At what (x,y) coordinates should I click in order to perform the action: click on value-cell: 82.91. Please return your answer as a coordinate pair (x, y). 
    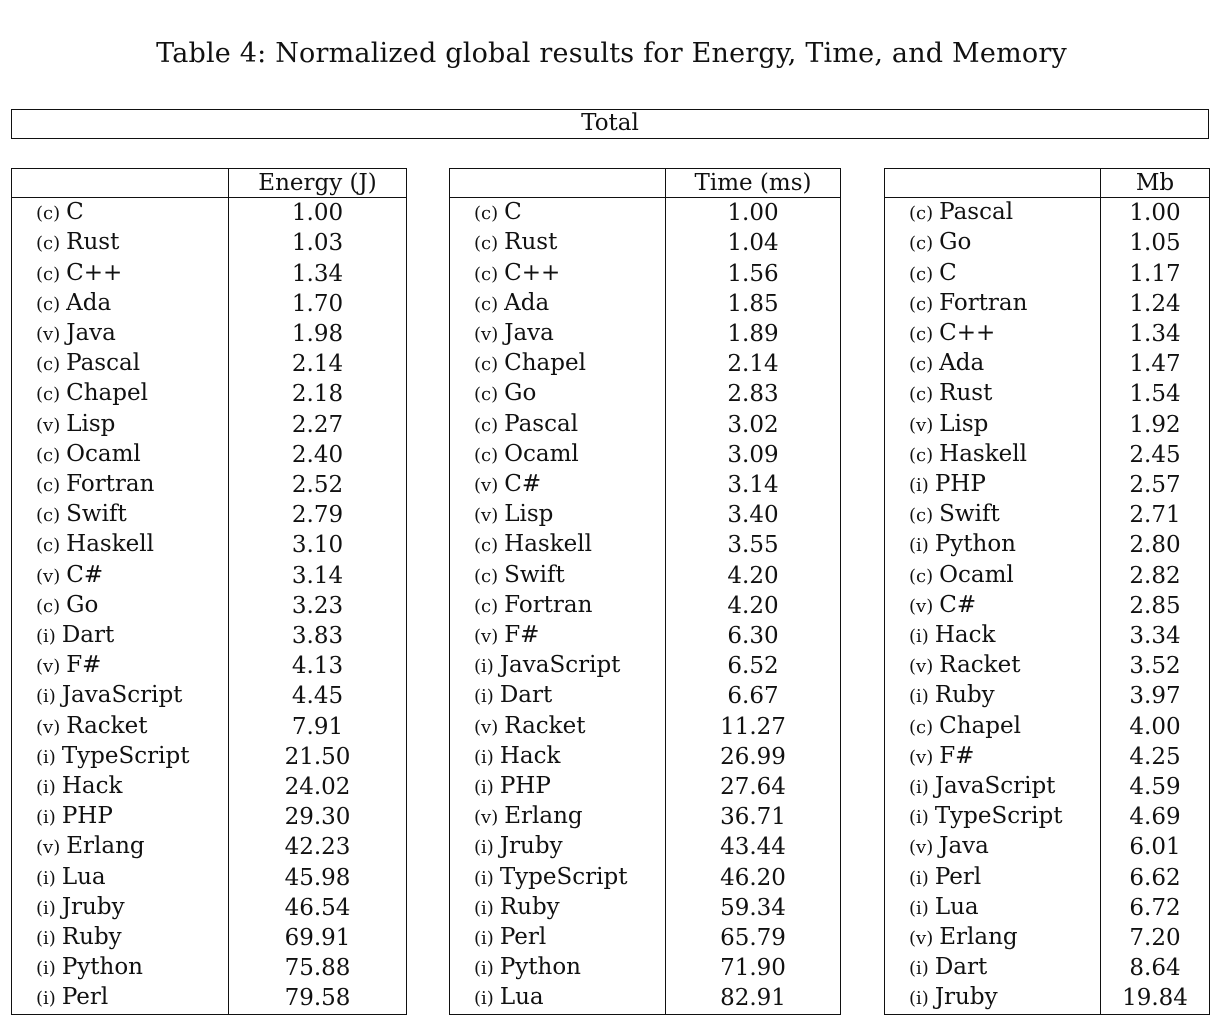
    Looking at the image, I should click on (753, 999).